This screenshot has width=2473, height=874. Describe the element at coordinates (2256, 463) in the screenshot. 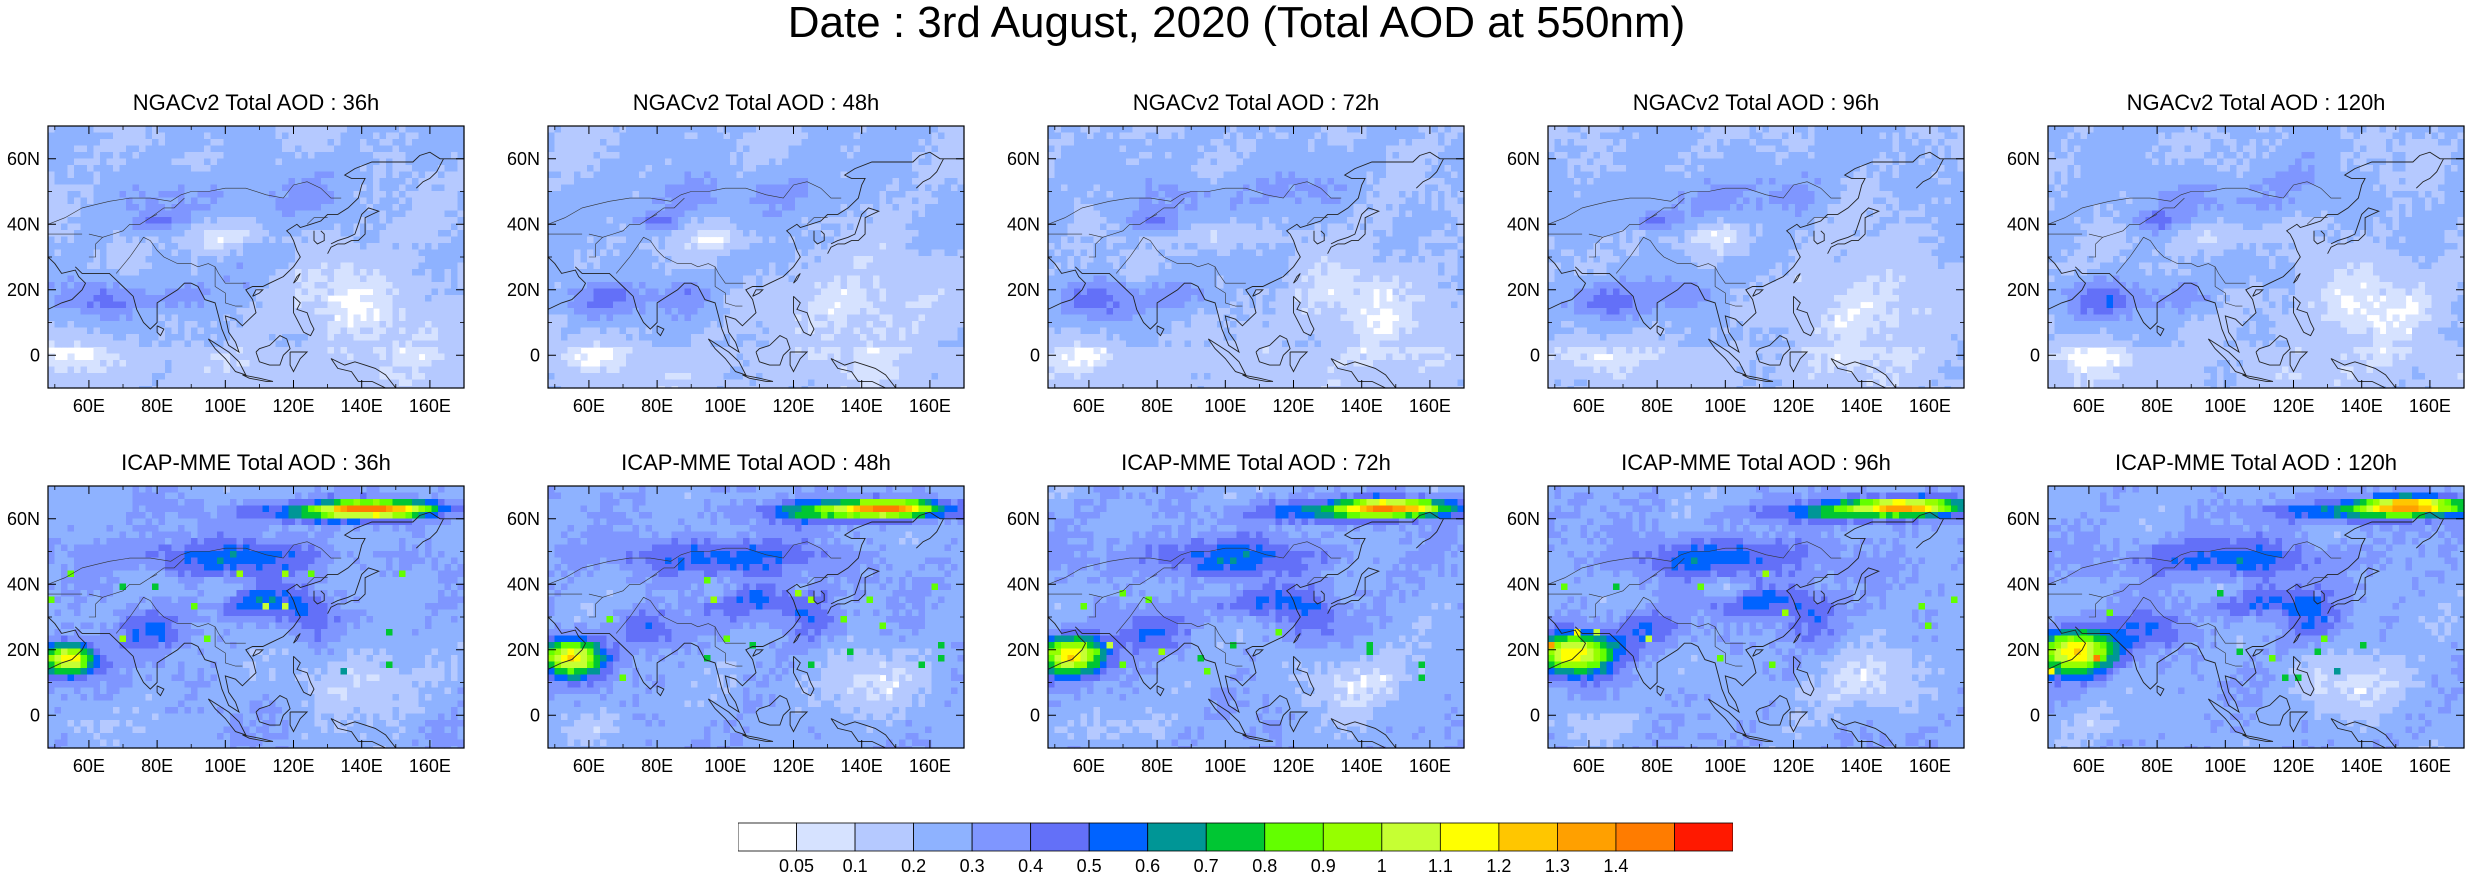

I see `panel-title: ICAP-MME Total AOD : 120h` at that location.